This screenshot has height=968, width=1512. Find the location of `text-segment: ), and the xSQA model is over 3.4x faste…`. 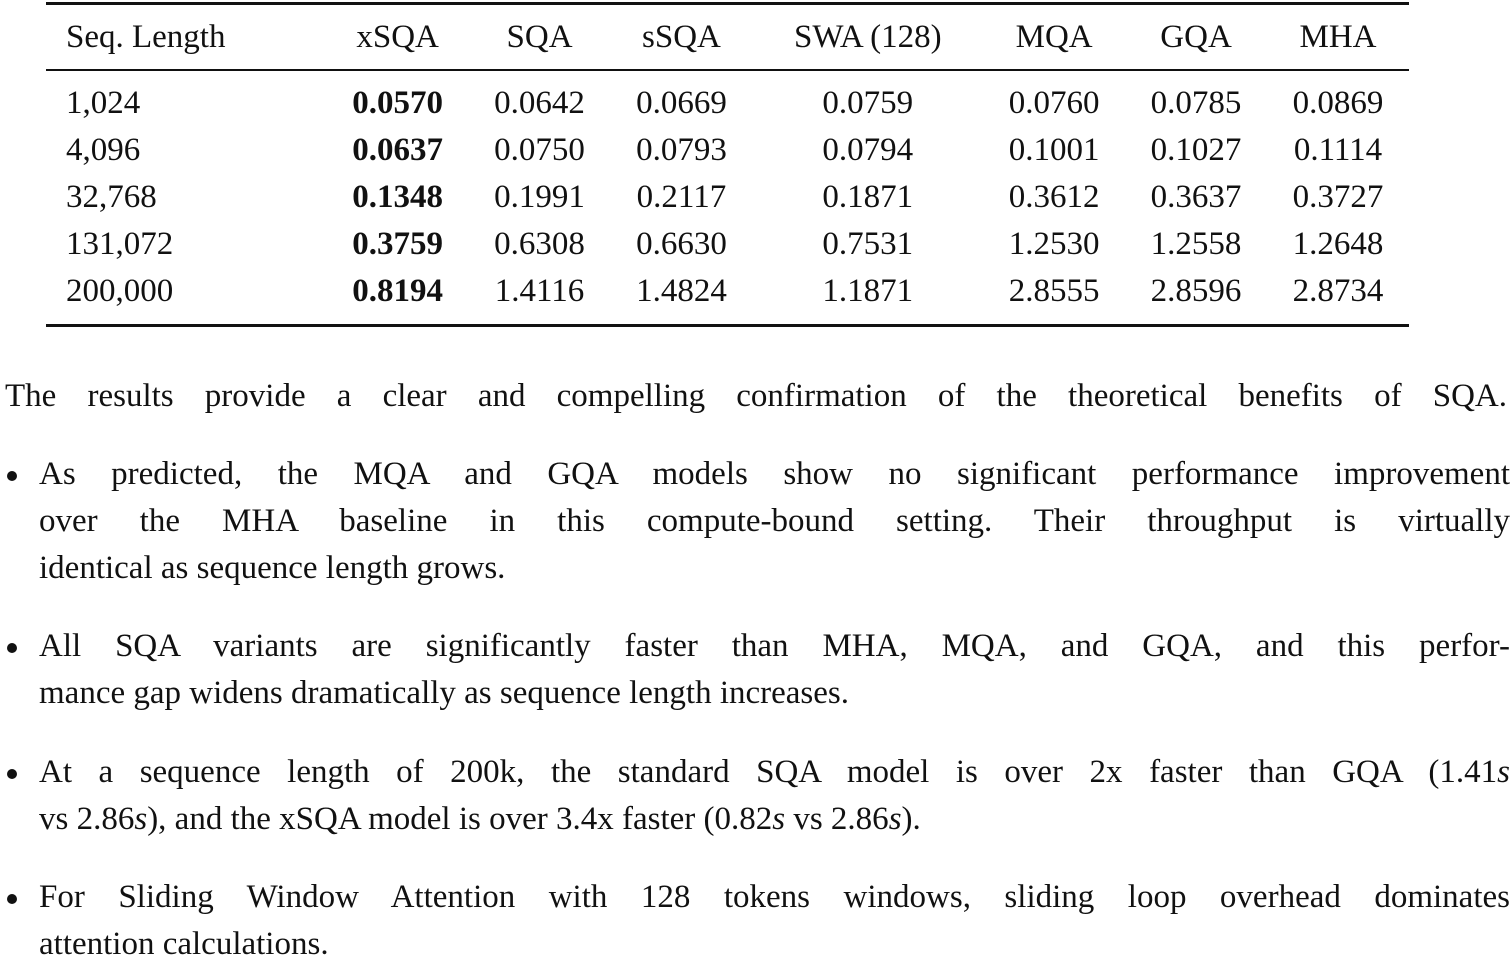

text-segment: ), and the xSQA model is over 3.4x faste… is located at coordinates (460, 819).